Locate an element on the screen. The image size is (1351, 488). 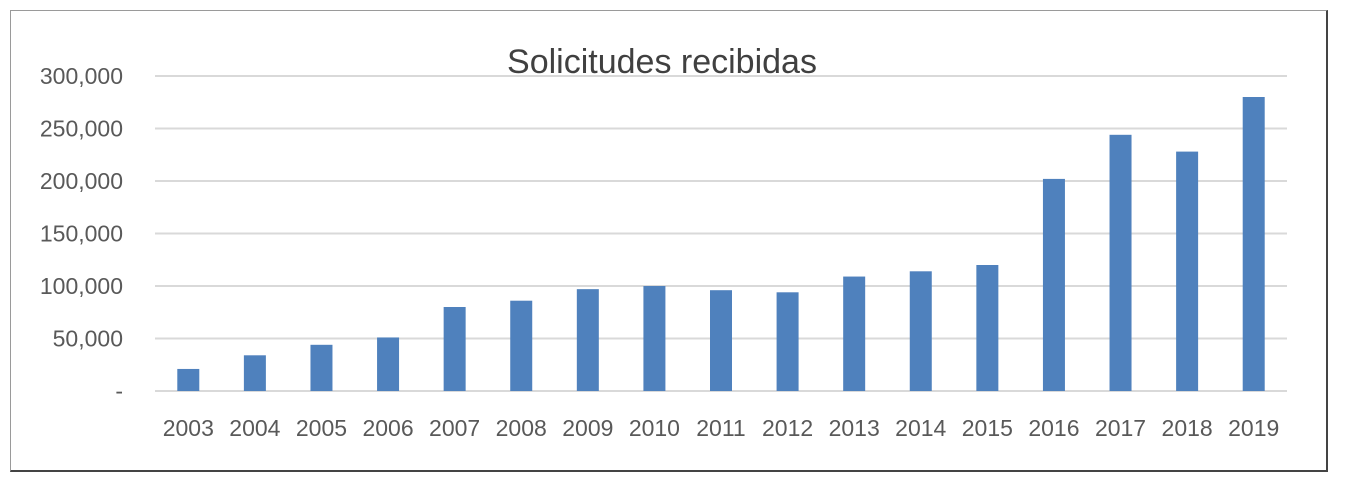
bar-2006 is located at coordinates (388, 364).